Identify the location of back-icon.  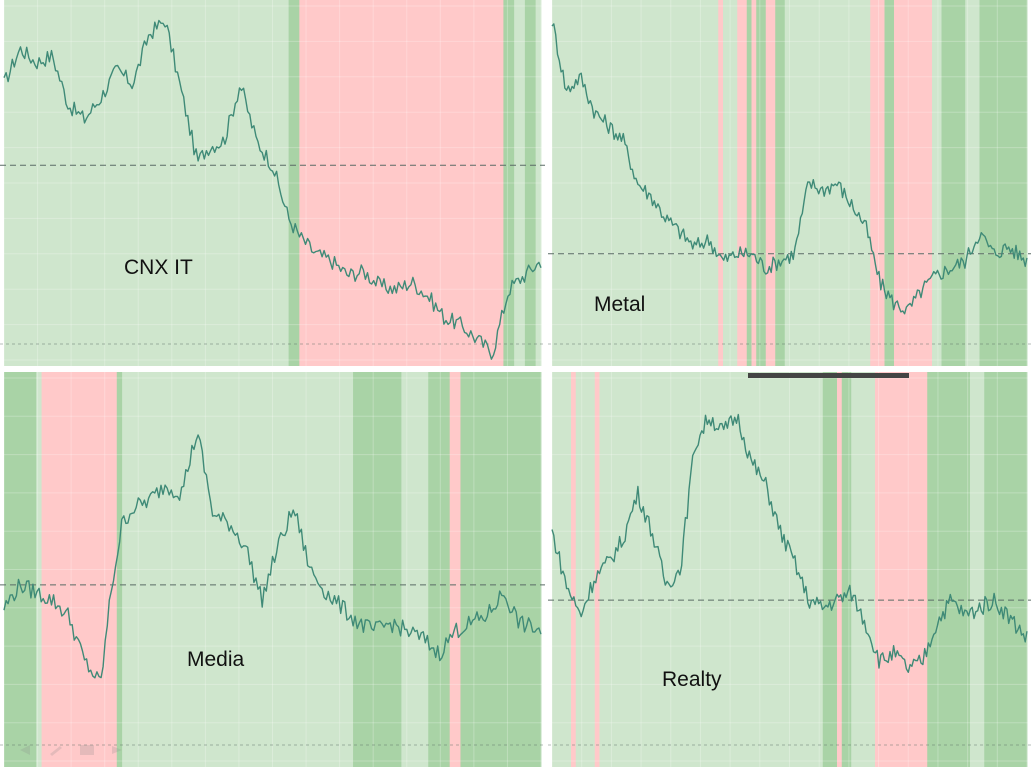
(25, 750).